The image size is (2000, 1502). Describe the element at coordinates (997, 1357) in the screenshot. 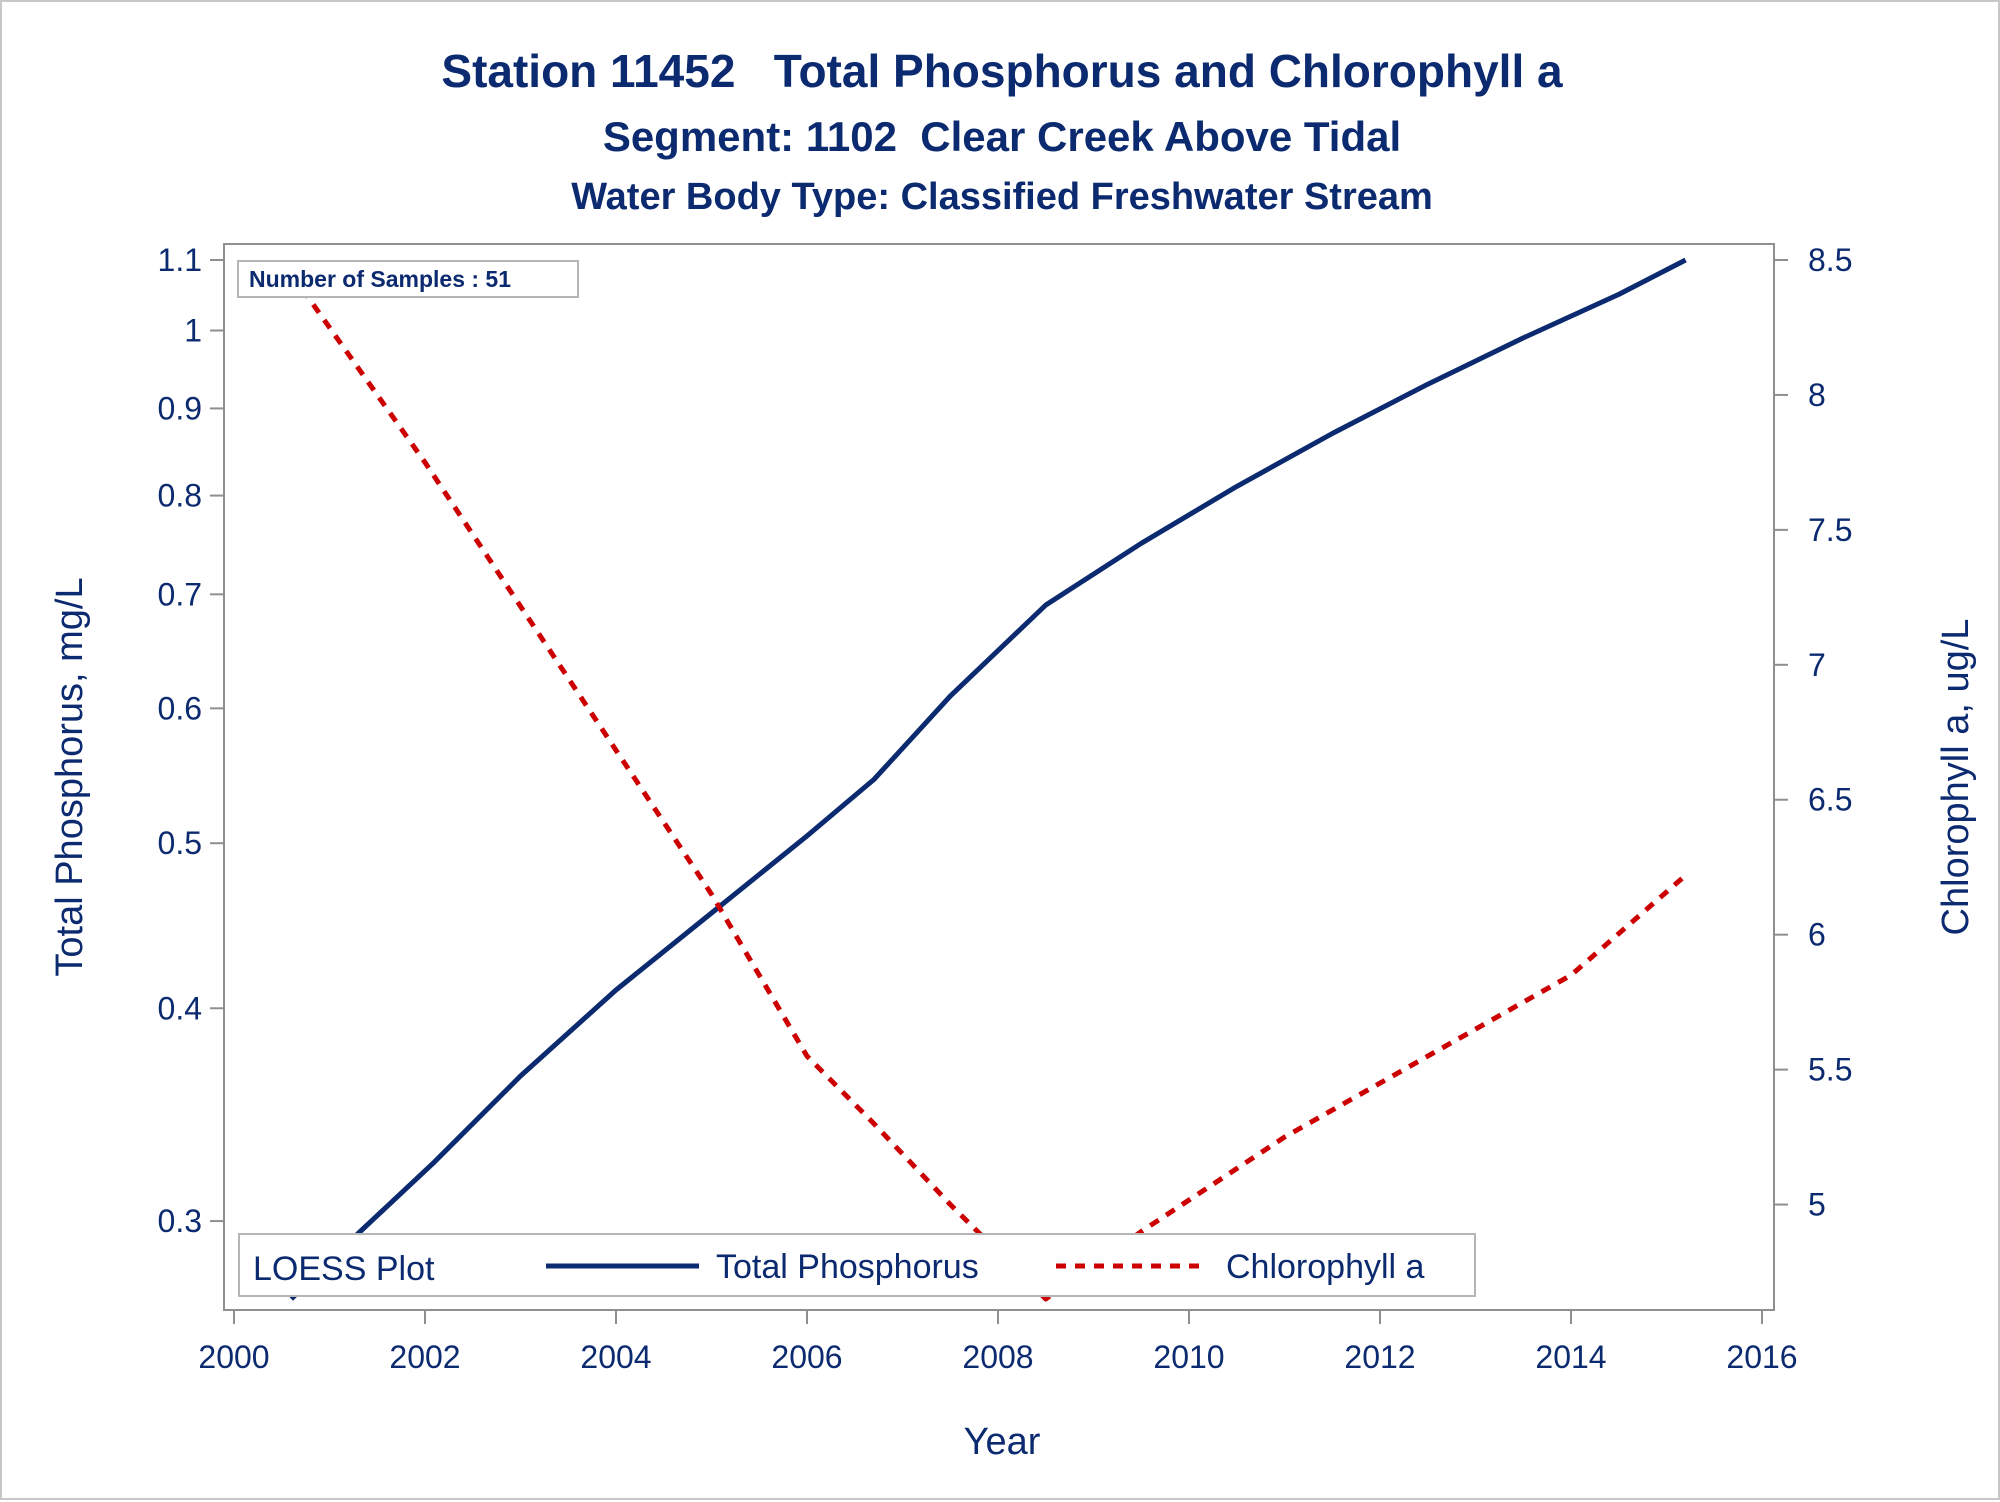

I see `x-tick-label: 2008` at that location.